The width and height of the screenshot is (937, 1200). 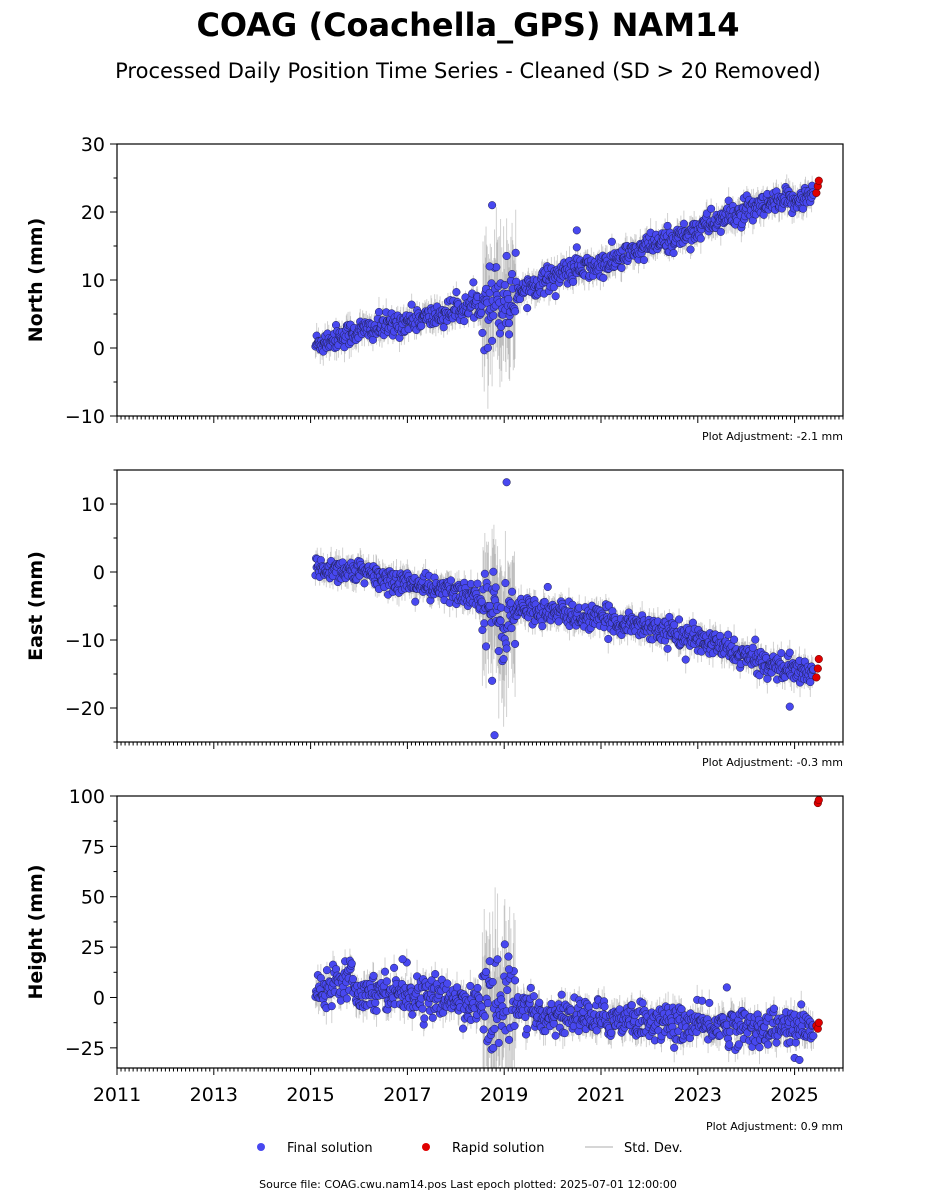 What do you see at coordinates (93, 213) in the screenshot?
I see `y-tick-label: 20` at bounding box center [93, 213].